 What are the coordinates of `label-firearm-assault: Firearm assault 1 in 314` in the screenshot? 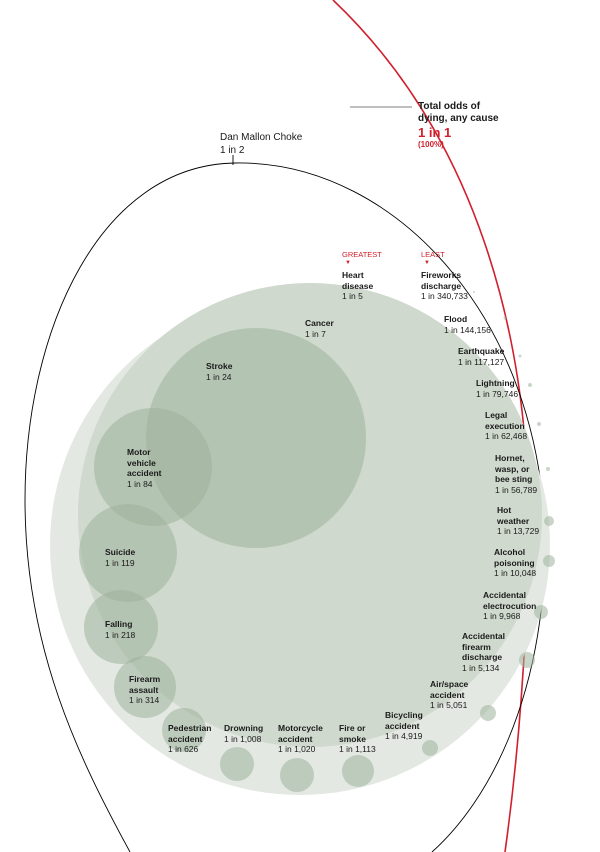 It's located at (144, 690).